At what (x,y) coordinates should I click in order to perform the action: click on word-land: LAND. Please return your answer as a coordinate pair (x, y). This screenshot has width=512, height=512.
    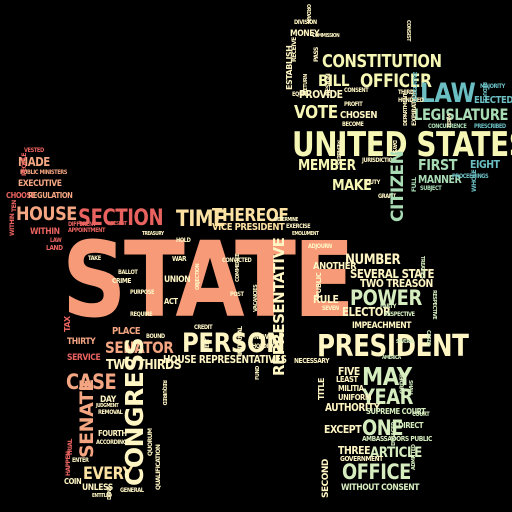
    Looking at the image, I should click on (54, 248).